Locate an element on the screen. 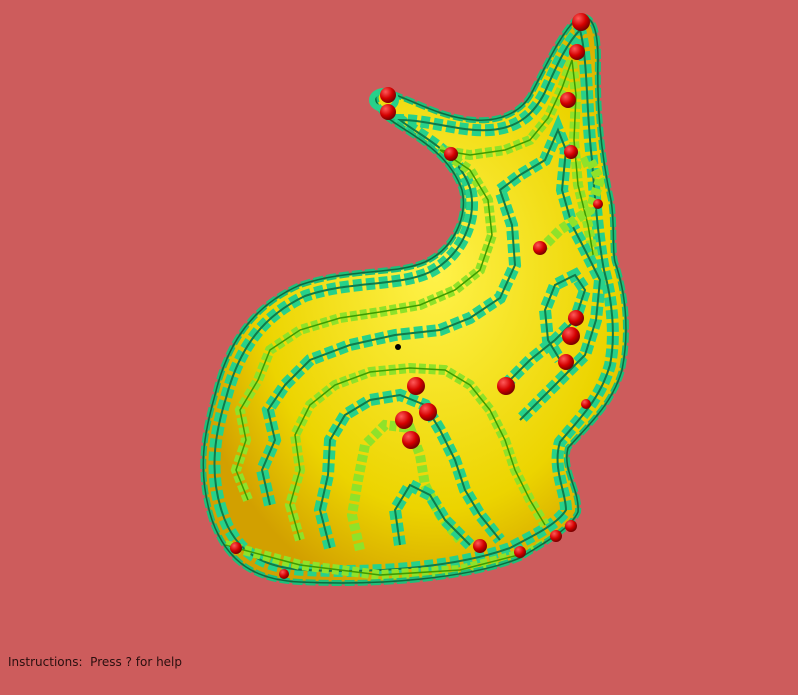 This screenshot has height=695, width=798. pick-point is located at coordinates (398, 347).